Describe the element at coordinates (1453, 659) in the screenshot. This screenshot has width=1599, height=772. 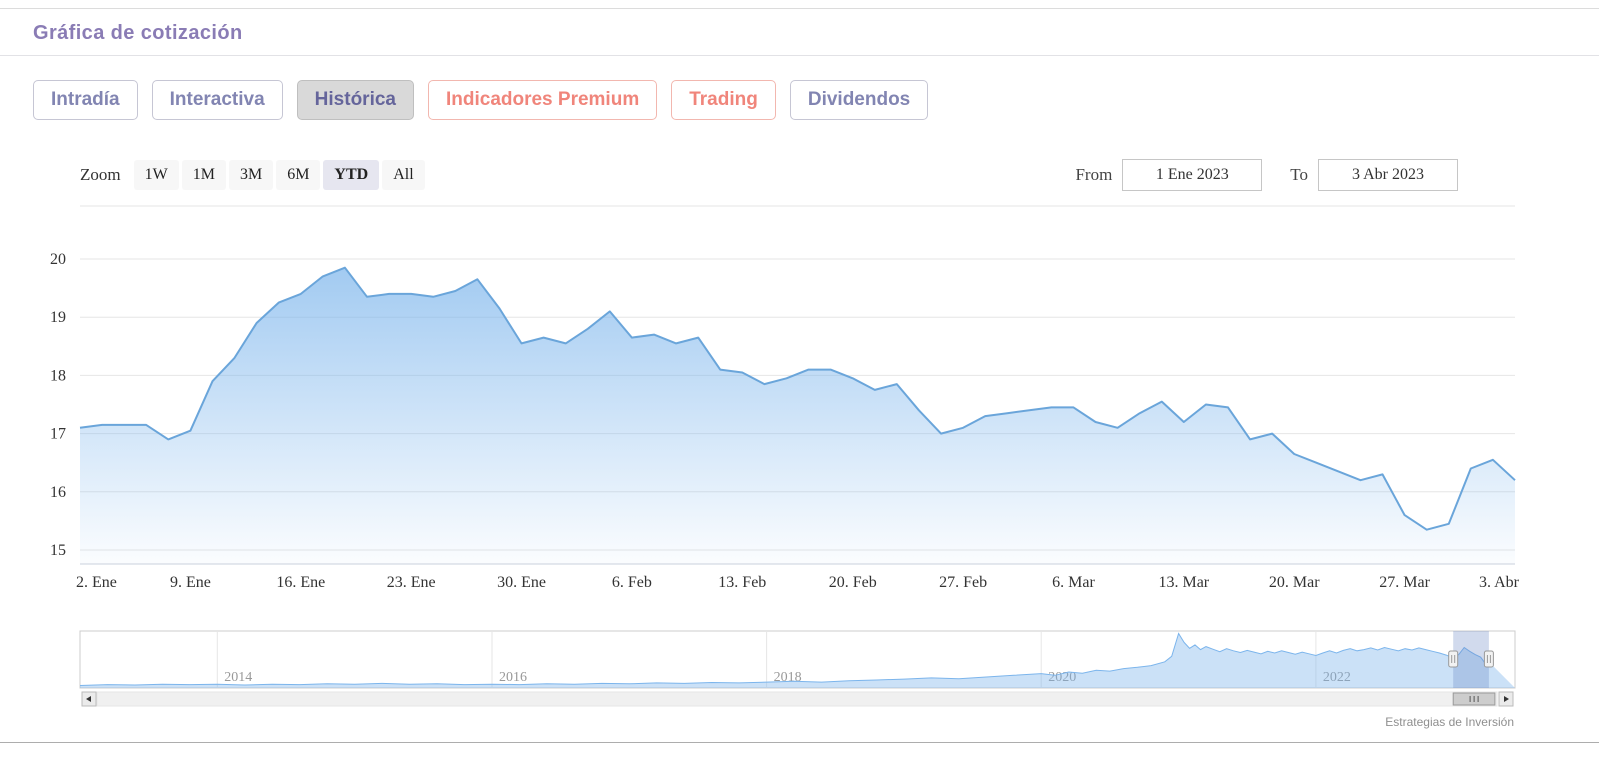
I see `navigator-handle-left` at that location.